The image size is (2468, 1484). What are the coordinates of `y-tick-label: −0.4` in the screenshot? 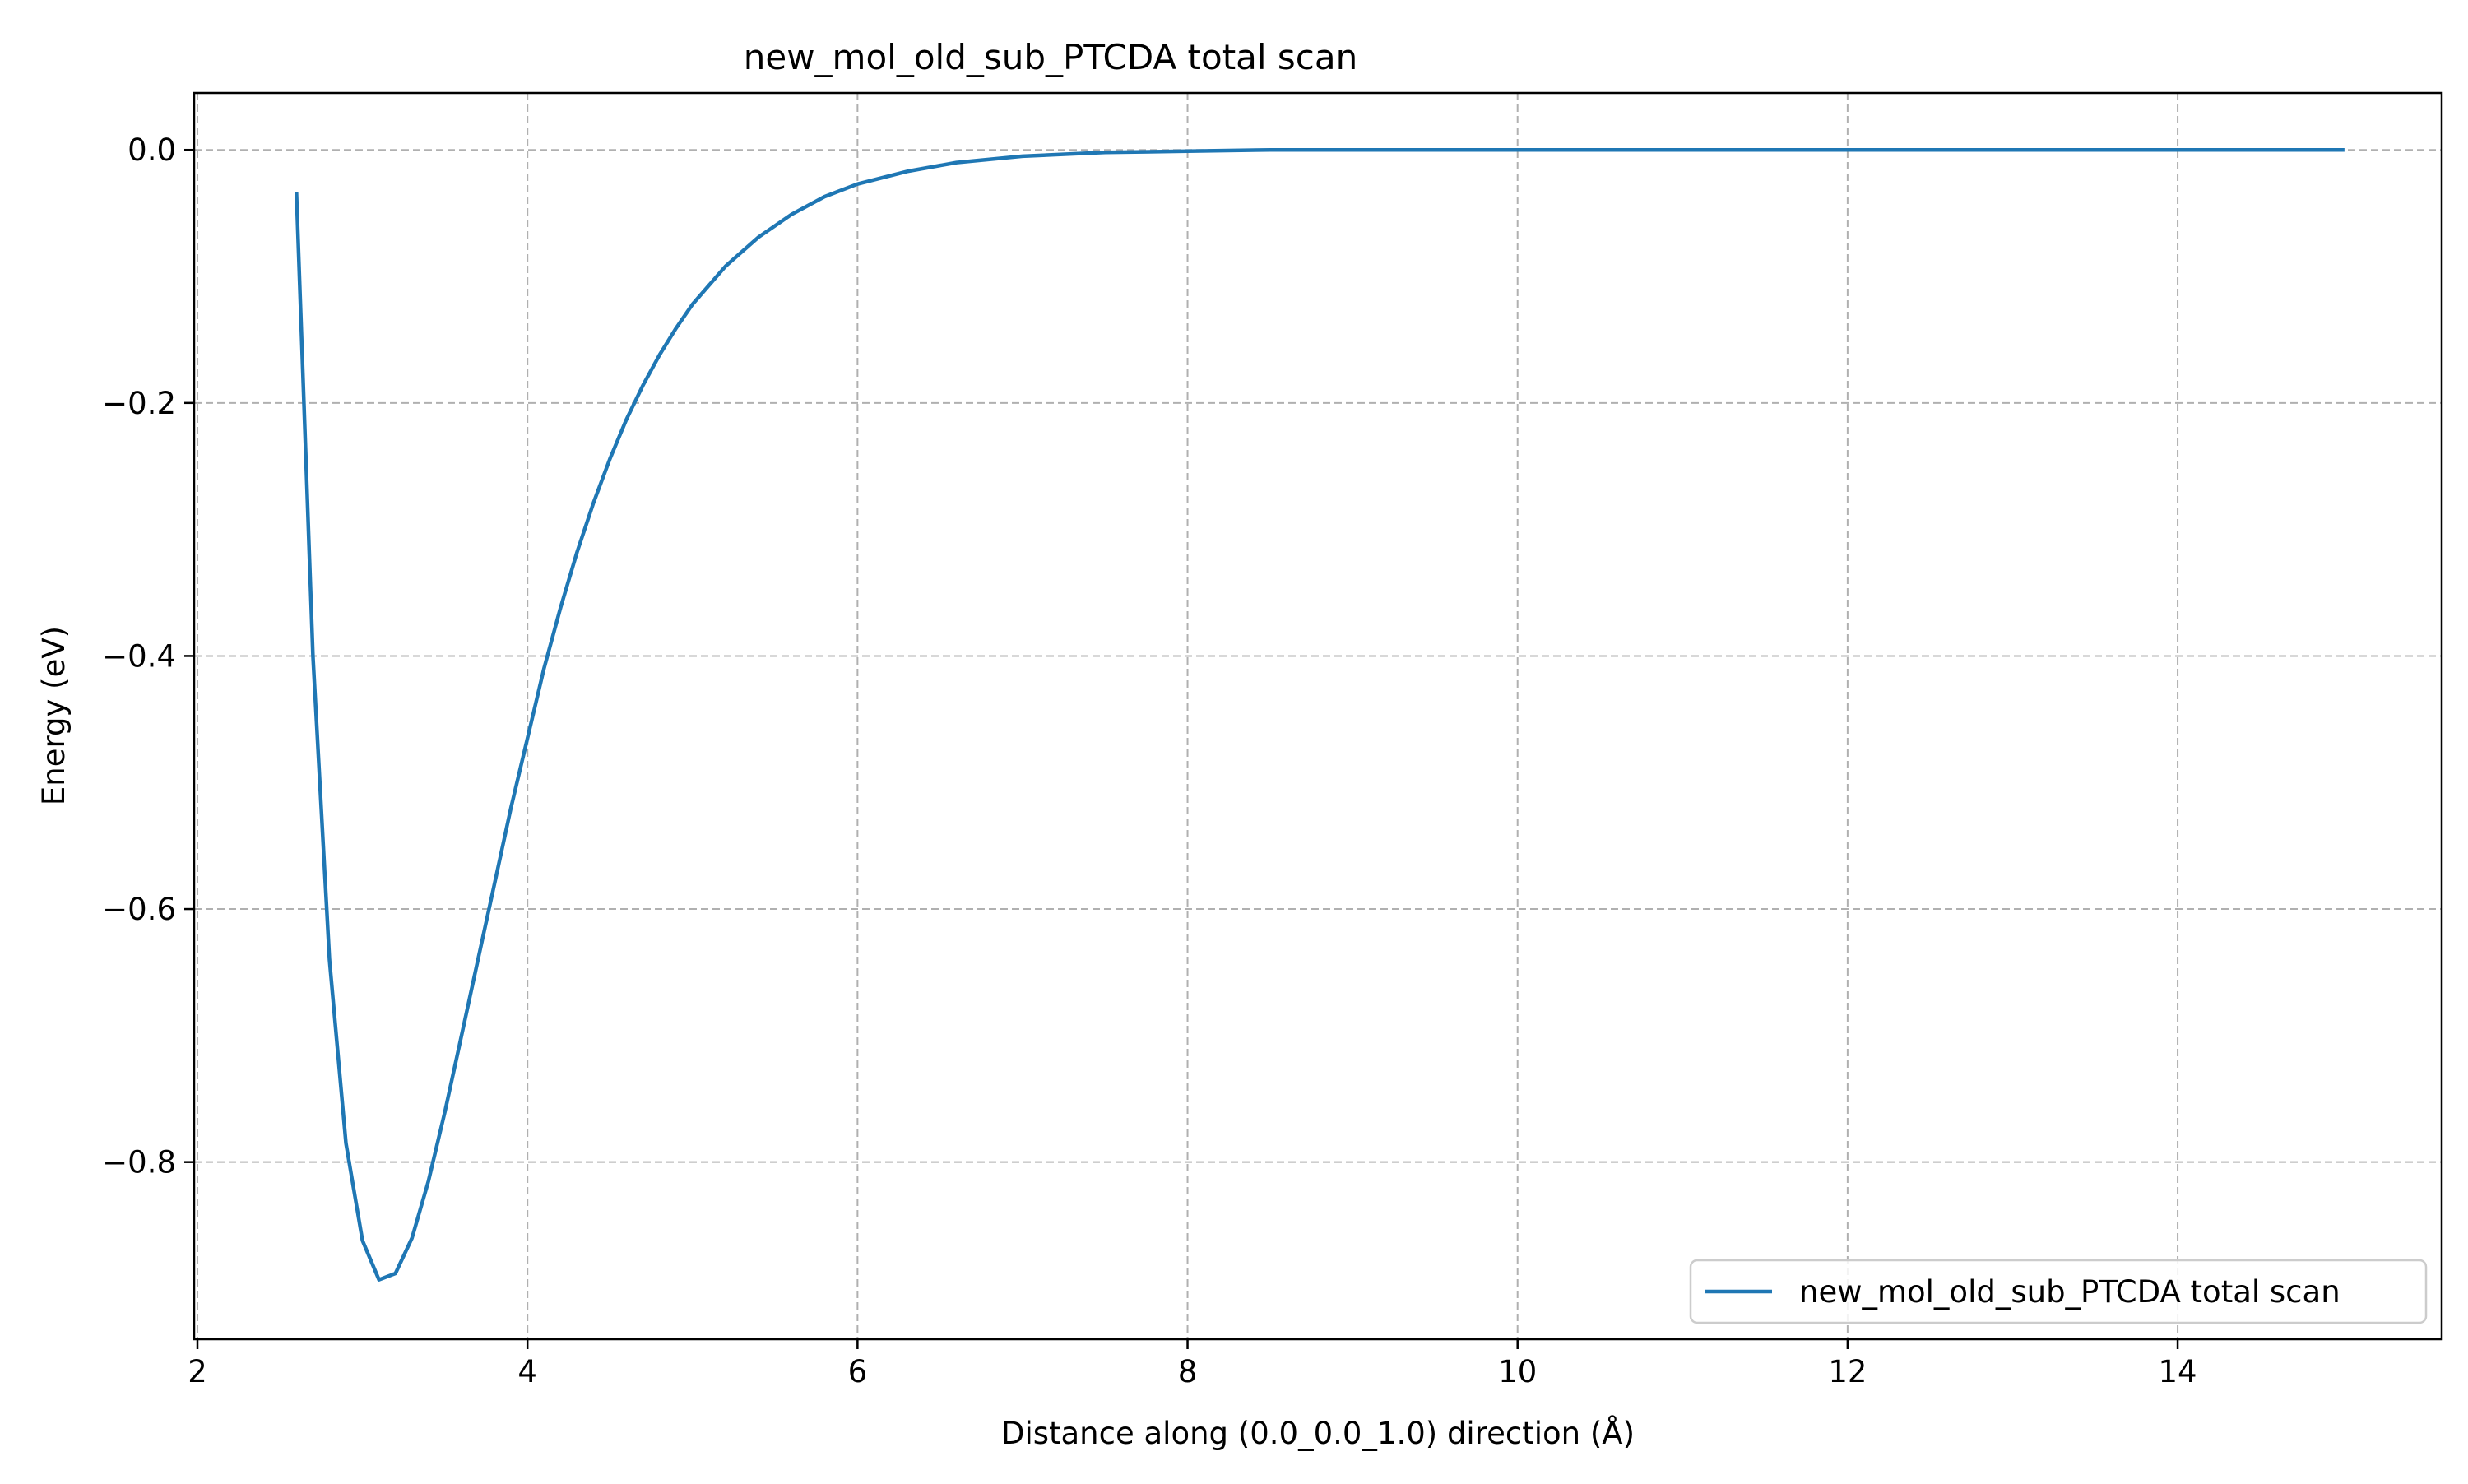 It's located at (139, 656).